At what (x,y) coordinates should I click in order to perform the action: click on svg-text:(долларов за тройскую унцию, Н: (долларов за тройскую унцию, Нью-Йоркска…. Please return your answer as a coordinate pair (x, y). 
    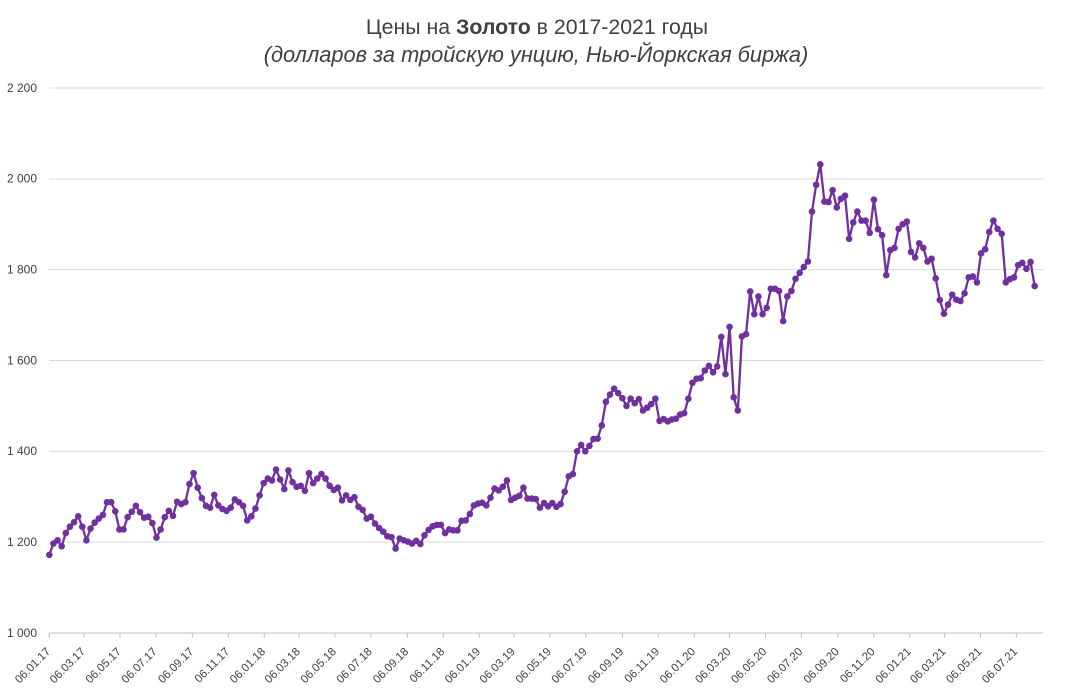
    Looking at the image, I should click on (536, 54).